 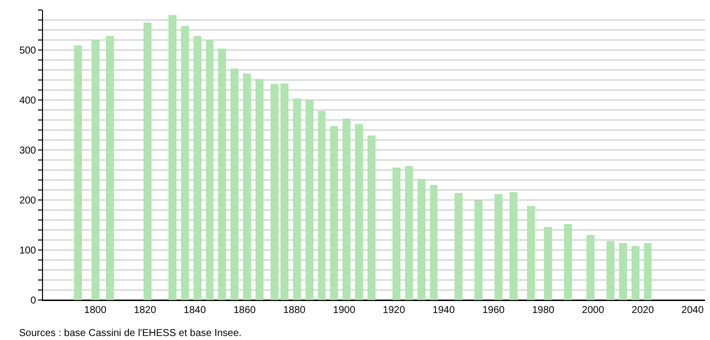 What do you see at coordinates (27, 51) in the screenshot?
I see `y-tick-label: 500` at bounding box center [27, 51].